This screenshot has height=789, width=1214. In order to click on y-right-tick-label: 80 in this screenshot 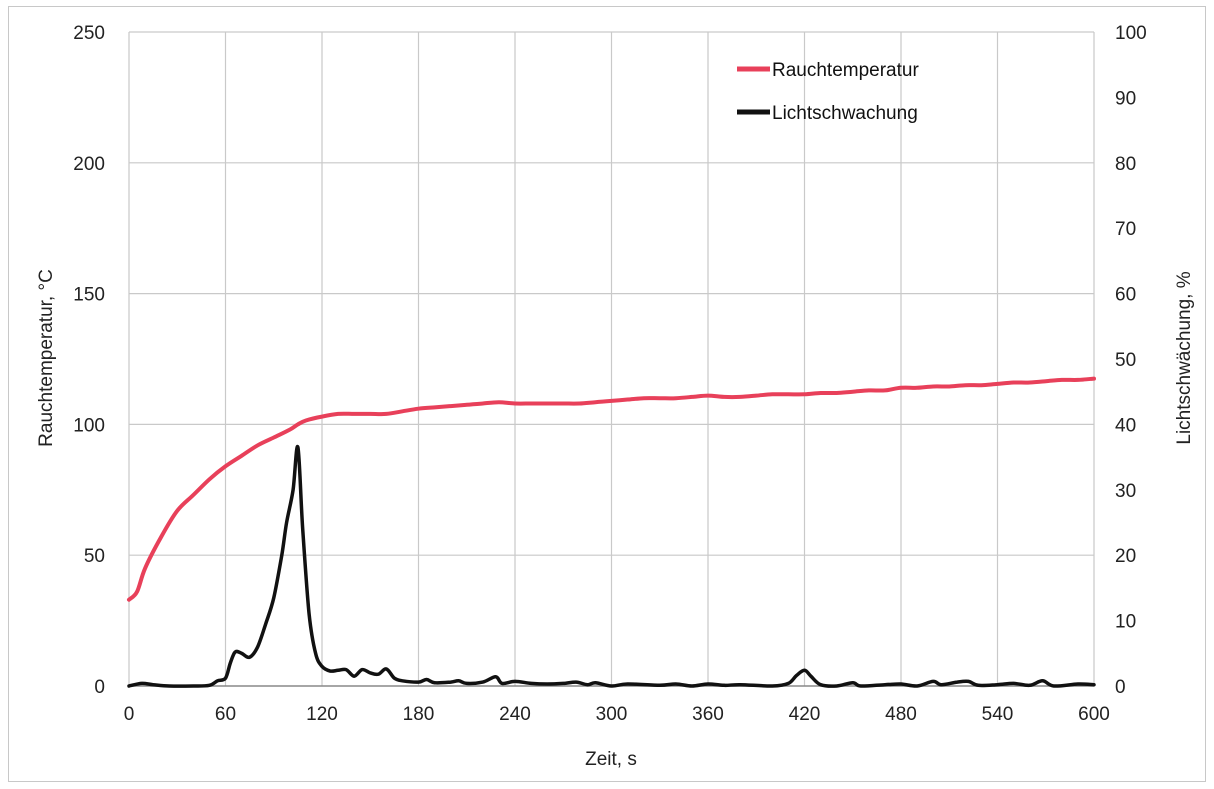, I will do `click(1125, 164)`.